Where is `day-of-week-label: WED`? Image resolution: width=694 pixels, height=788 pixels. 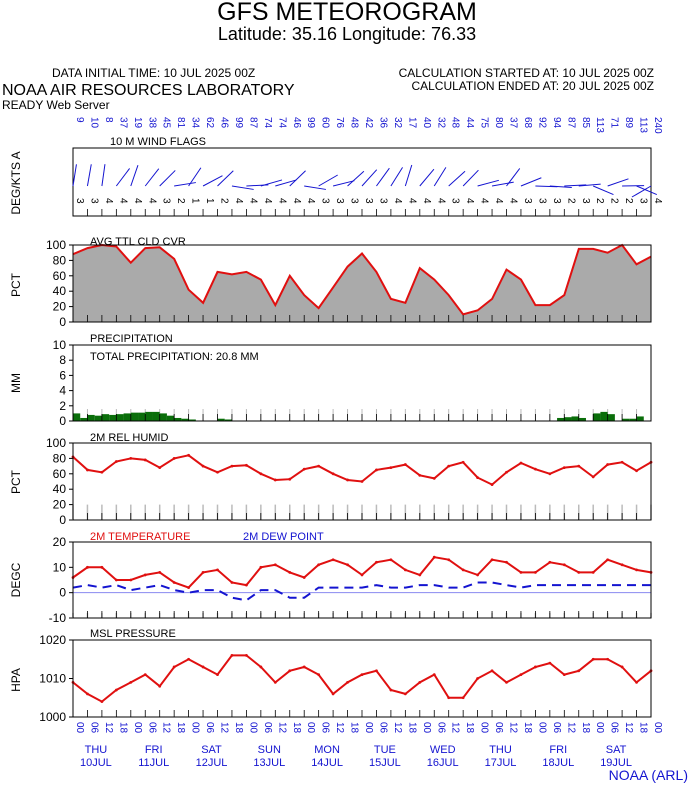
day-of-week-label: WED is located at coordinates (443, 750).